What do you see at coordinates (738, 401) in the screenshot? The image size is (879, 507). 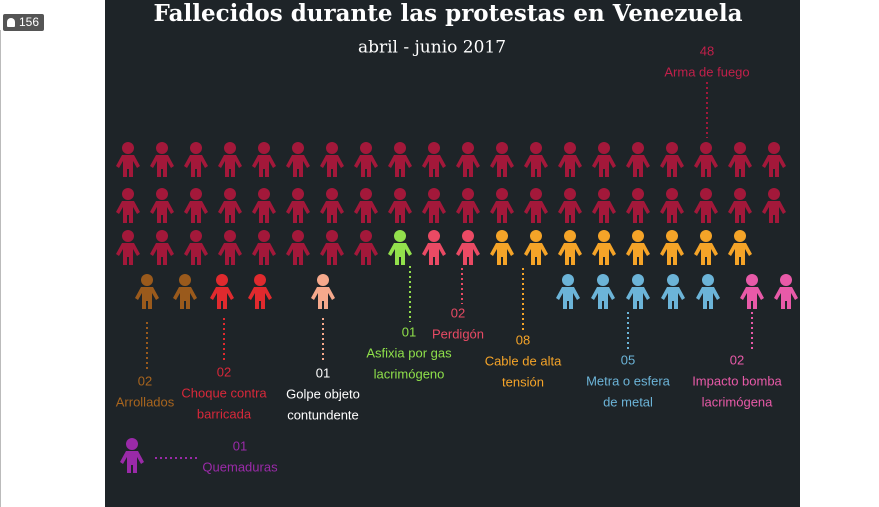 I see `cause-label: lacrimógena` at bounding box center [738, 401].